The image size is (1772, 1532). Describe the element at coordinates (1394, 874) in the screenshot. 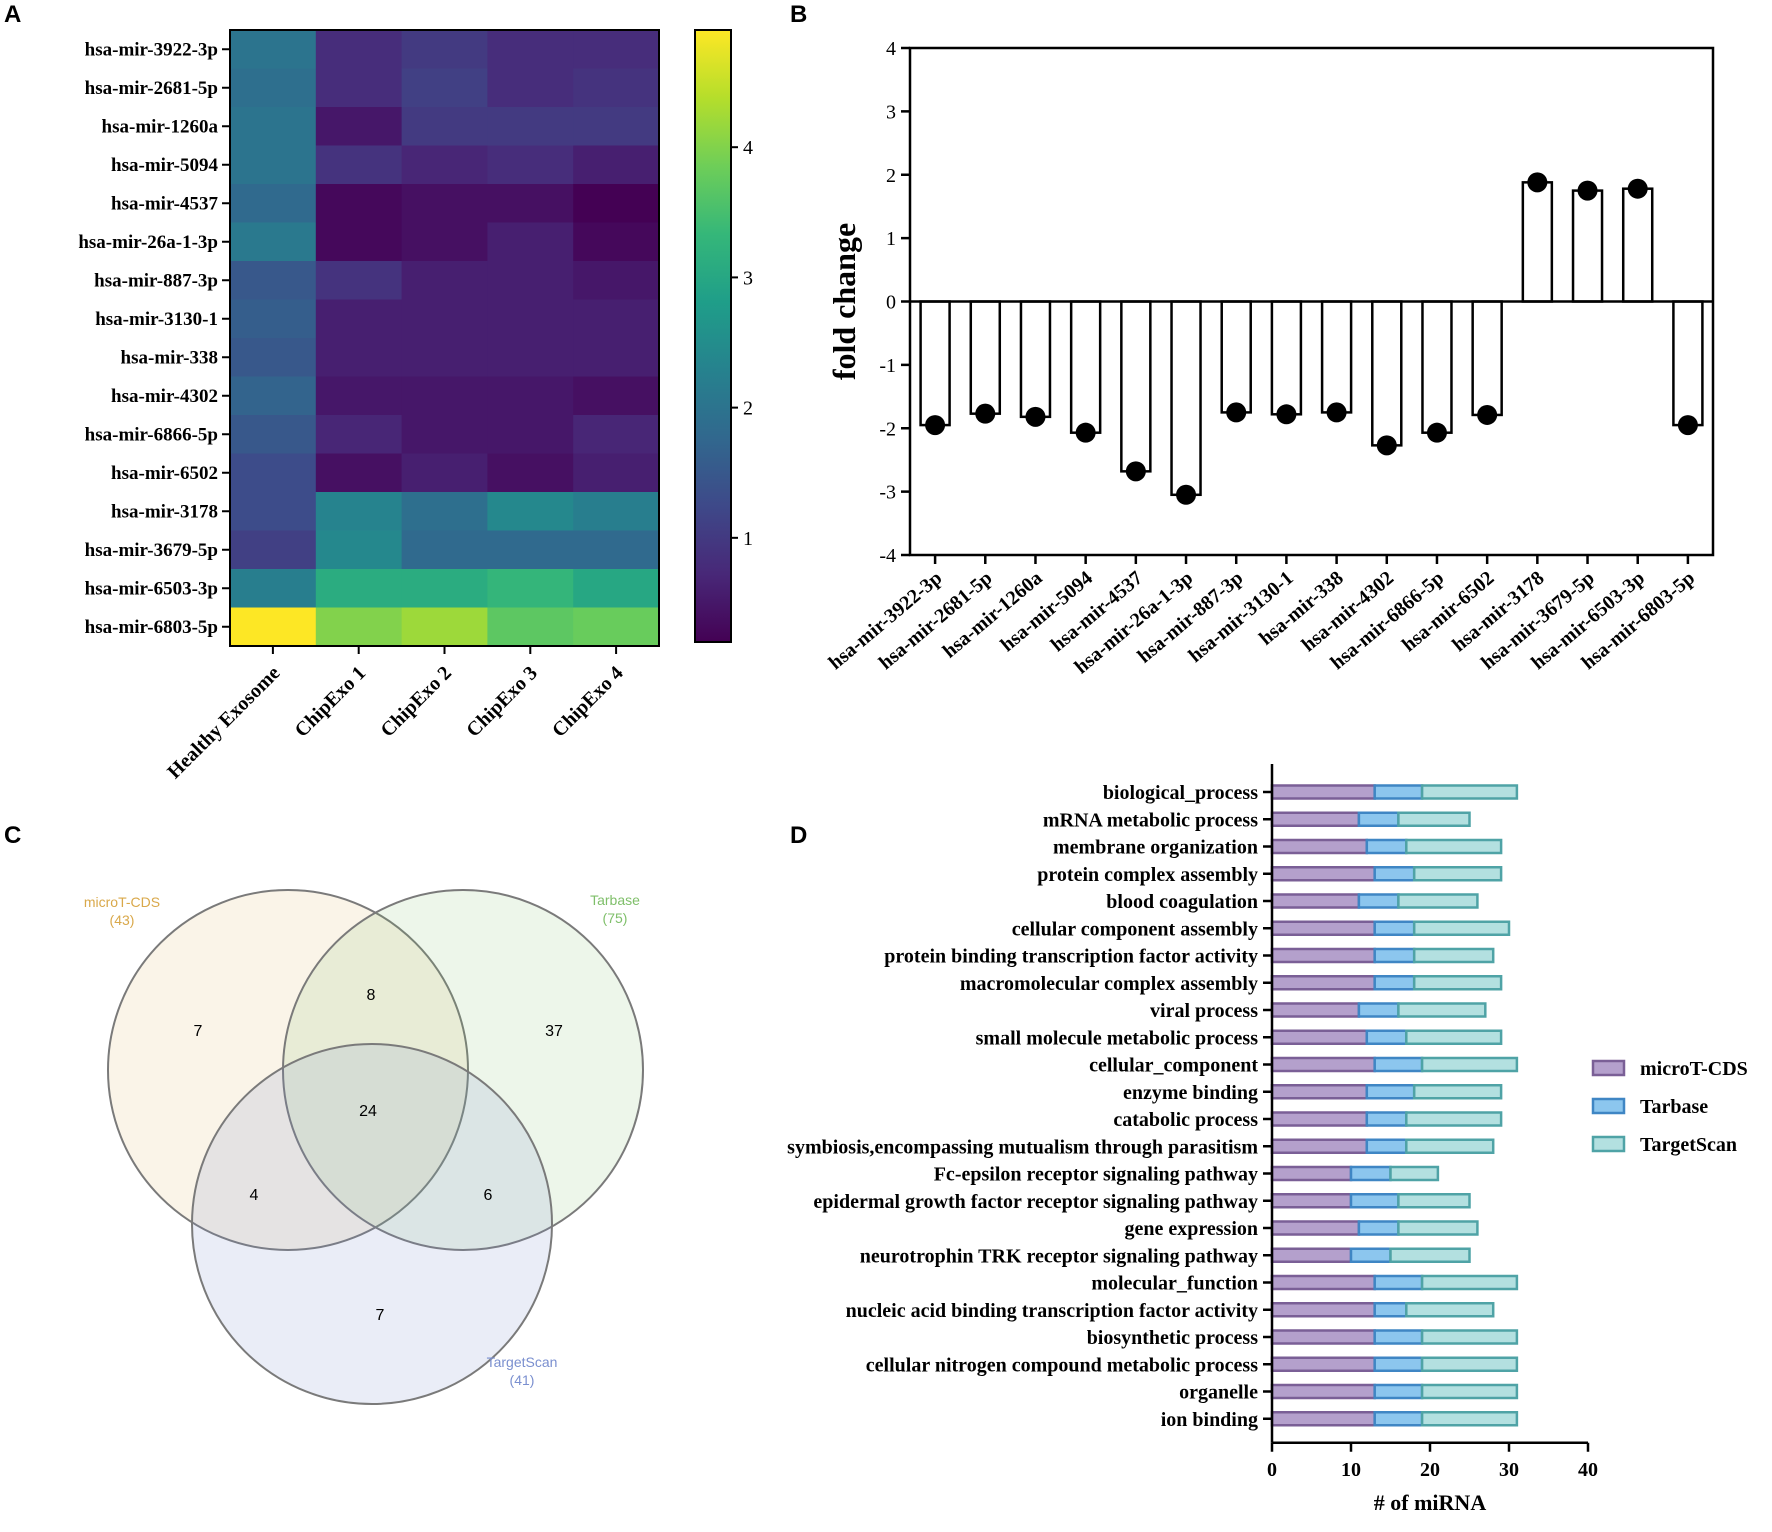

I see `go-bar-tarbase-protein-complex-assembly` at that location.